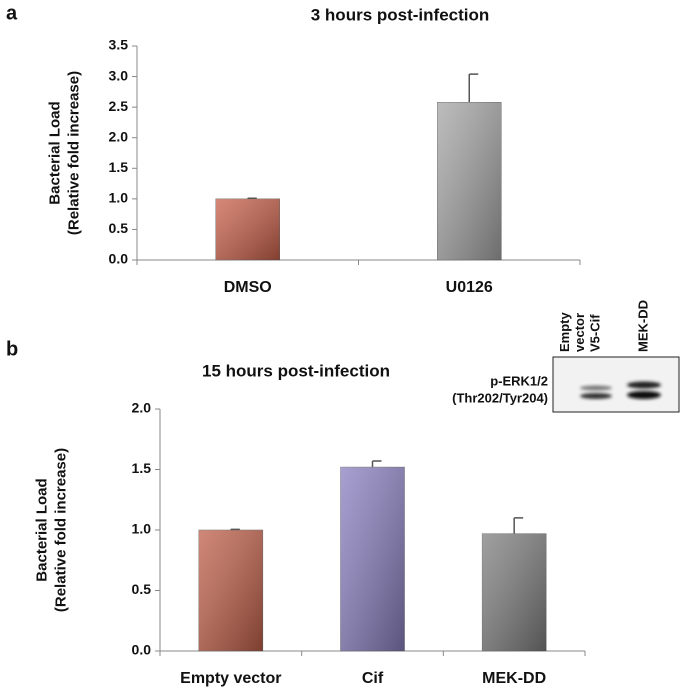 The height and width of the screenshot is (695, 700). I want to click on blot-lane-label: V5-Cif, so click(594, 333).